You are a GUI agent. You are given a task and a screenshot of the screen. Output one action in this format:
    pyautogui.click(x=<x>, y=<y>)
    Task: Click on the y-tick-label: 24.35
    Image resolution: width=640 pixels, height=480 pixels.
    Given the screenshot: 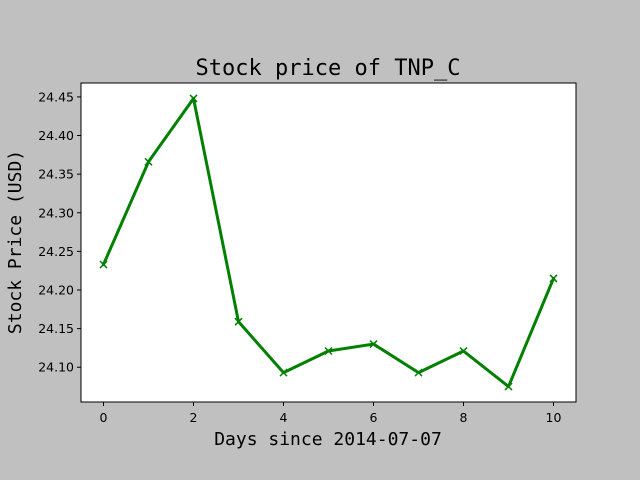 What is the action you would take?
    pyautogui.click(x=56, y=174)
    